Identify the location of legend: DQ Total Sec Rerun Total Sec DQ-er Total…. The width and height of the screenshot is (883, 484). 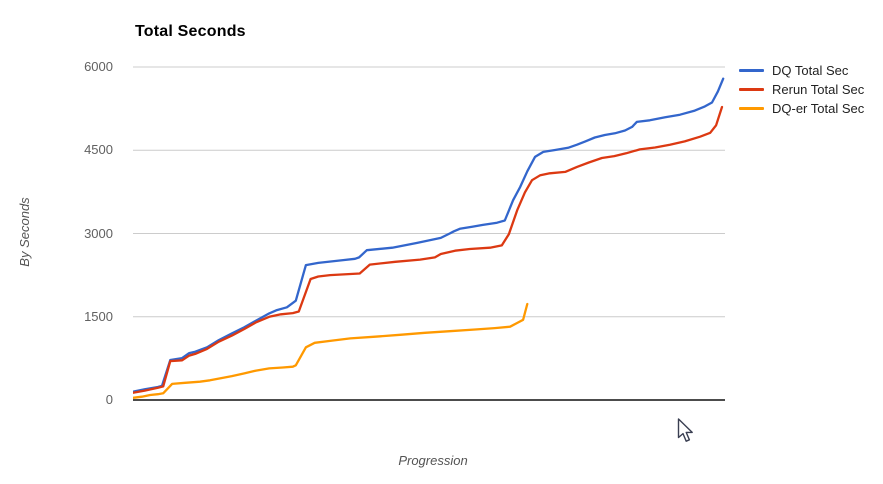
(801, 91).